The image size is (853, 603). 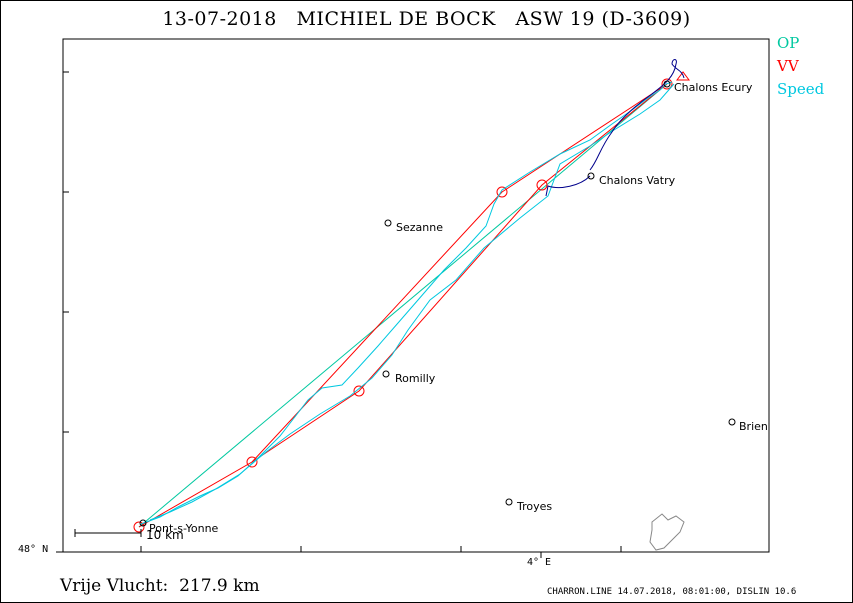 I want to click on legend-speed: Speed, so click(x=801, y=89).